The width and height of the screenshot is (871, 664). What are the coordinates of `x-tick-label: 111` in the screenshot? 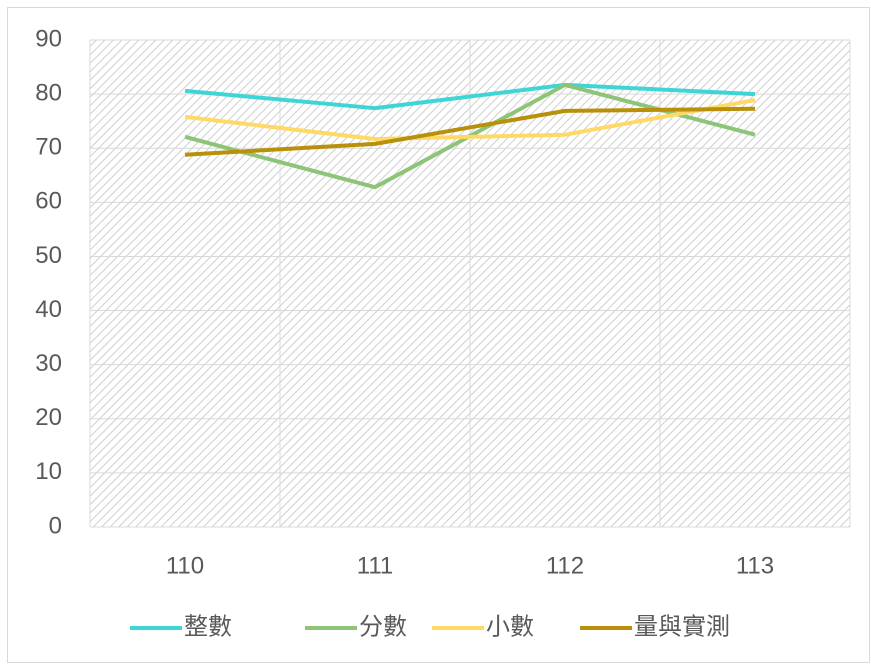 It's located at (375, 565).